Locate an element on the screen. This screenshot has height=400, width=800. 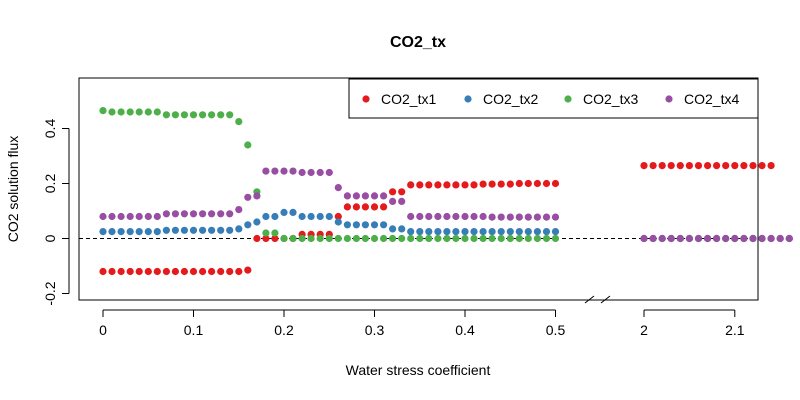
y-tick-label: -0.2 is located at coordinates (50, 293).